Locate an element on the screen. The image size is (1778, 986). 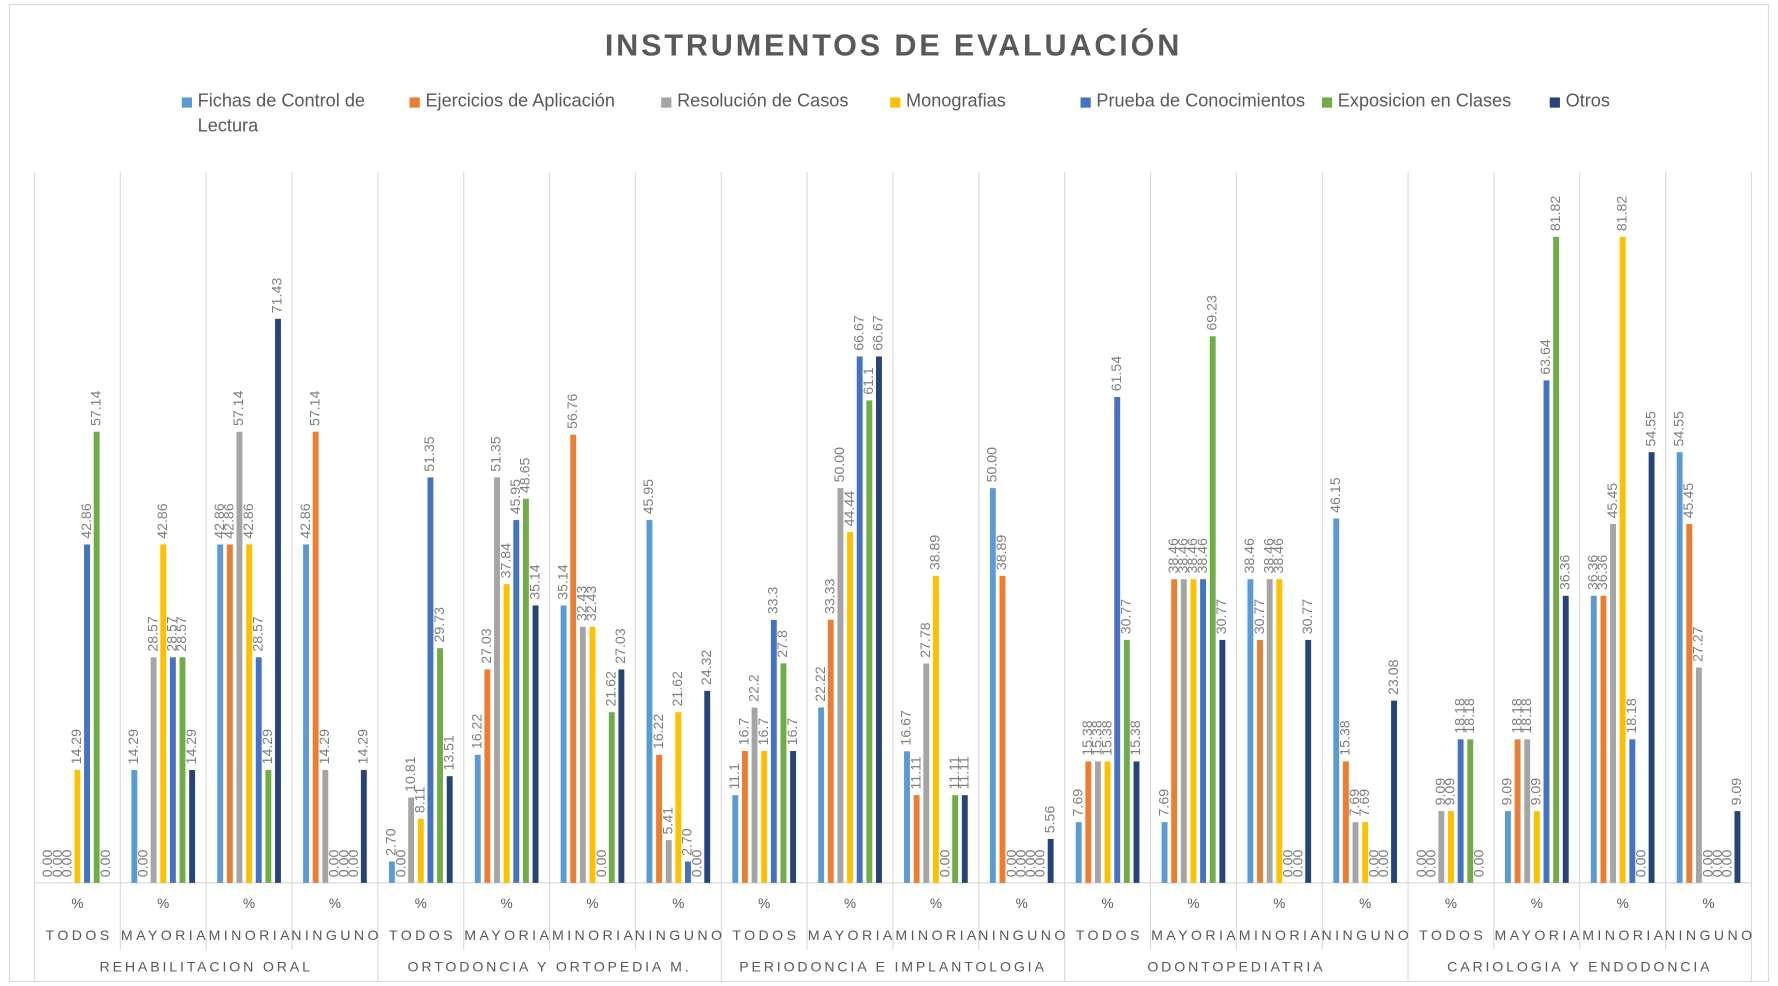
legend-item: Resolución de Casos is located at coordinates (762, 101).